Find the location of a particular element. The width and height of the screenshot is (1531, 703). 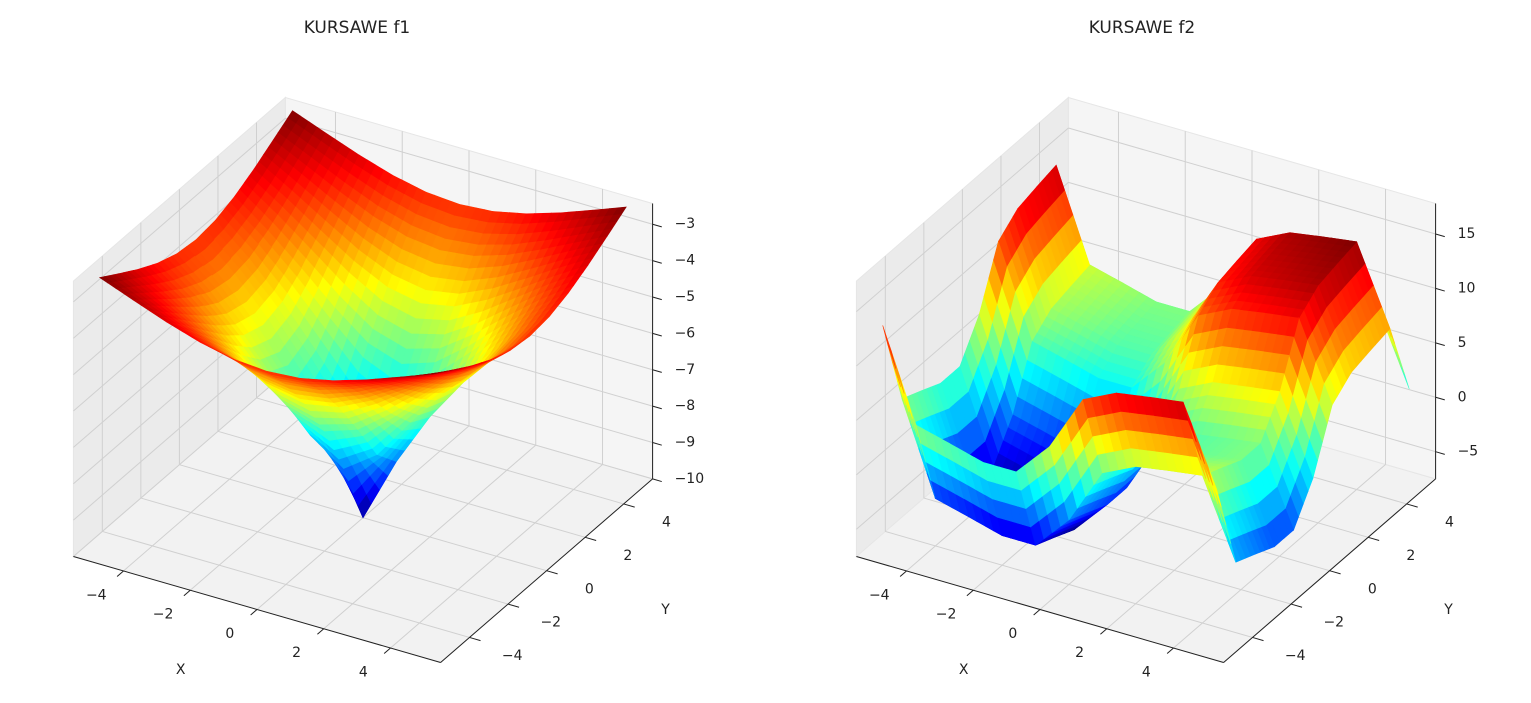

z-tick-label: −10 is located at coordinates (690, 479).